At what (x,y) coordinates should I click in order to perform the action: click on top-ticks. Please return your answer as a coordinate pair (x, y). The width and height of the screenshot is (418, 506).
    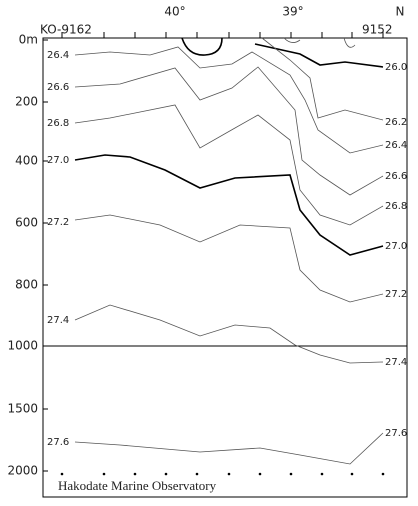
    Looking at the image, I should click on (222, 35).